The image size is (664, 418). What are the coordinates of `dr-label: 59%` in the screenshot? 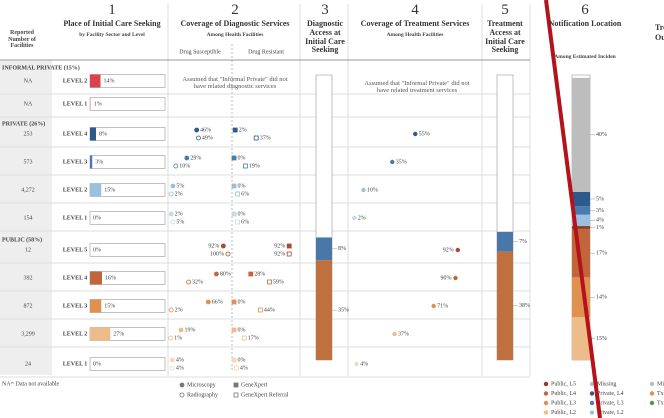 It's located at (278, 282).